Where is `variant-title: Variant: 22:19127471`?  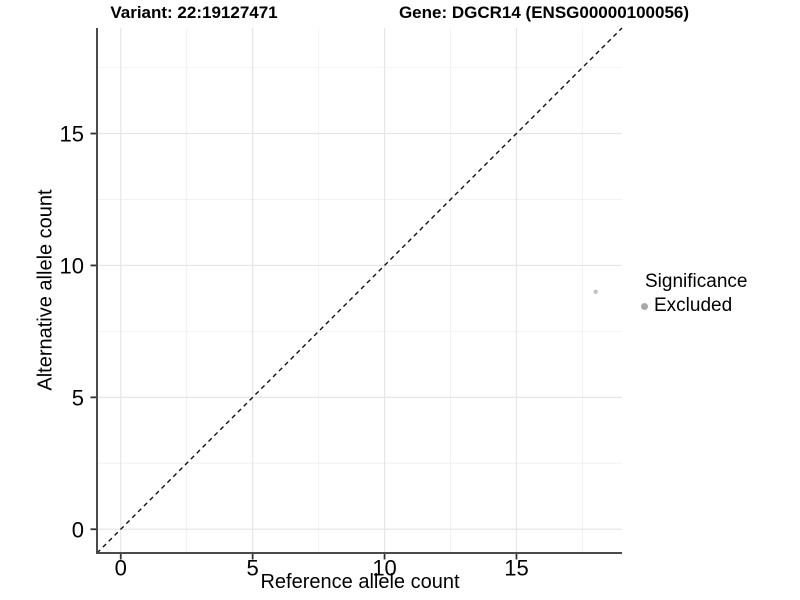 variant-title: Variant: 22:19127471 is located at coordinates (194, 12).